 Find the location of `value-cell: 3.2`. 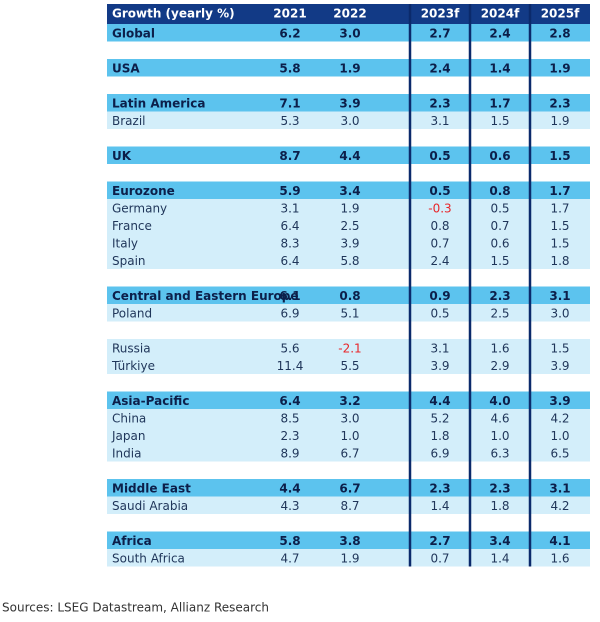

value-cell: 3.2 is located at coordinates (349, 401).